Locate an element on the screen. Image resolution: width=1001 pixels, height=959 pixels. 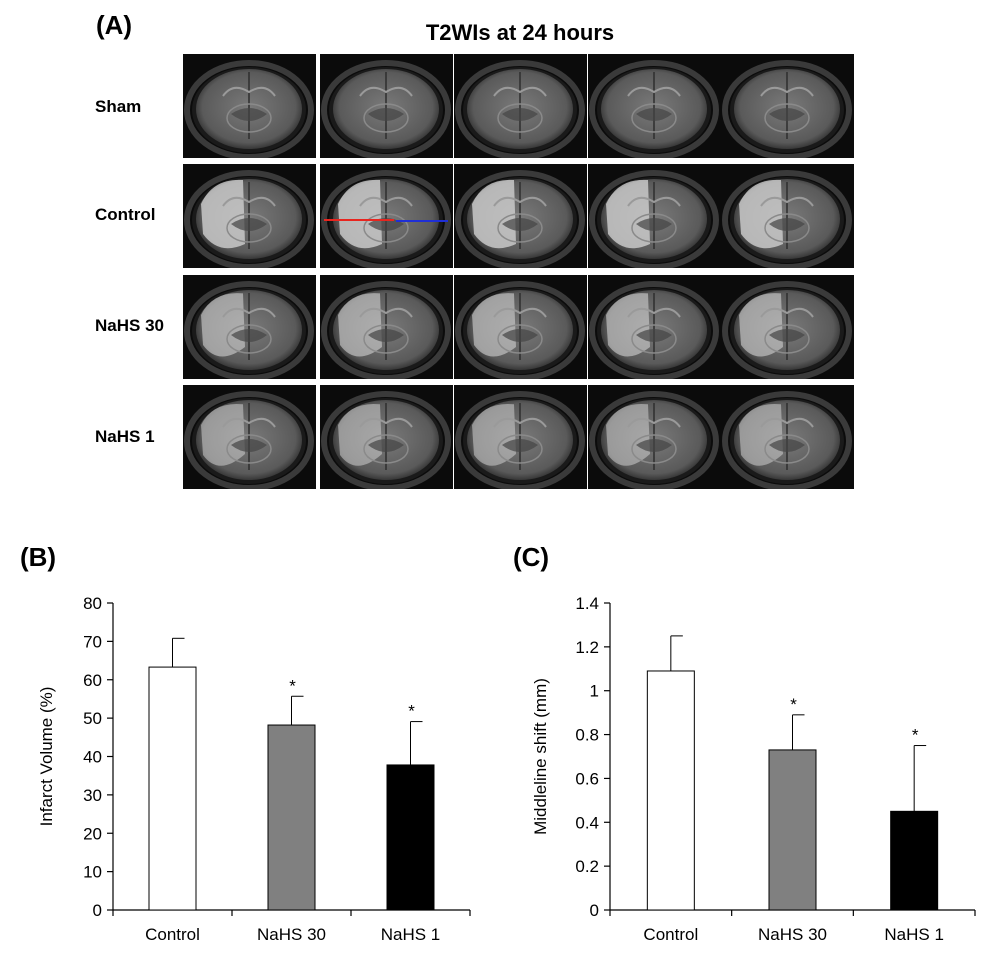
y-tick-label: 80 is located at coordinates (92, 603).